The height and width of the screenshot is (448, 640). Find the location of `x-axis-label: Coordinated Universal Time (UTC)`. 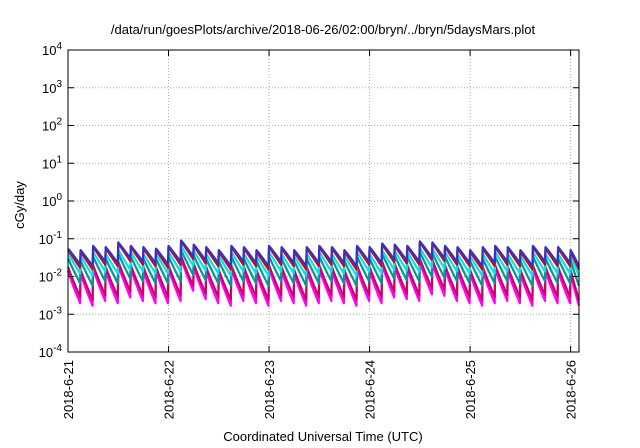

x-axis-label: Coordinated Universal Time (UTC) is located at coordinates (322, 436).